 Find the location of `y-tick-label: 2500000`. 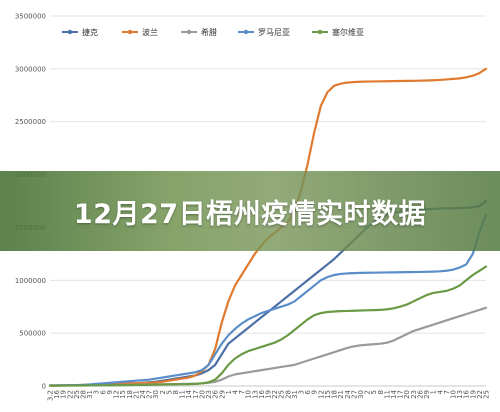

y-tick-label: 2500000 is located at coordinates (30, 122).